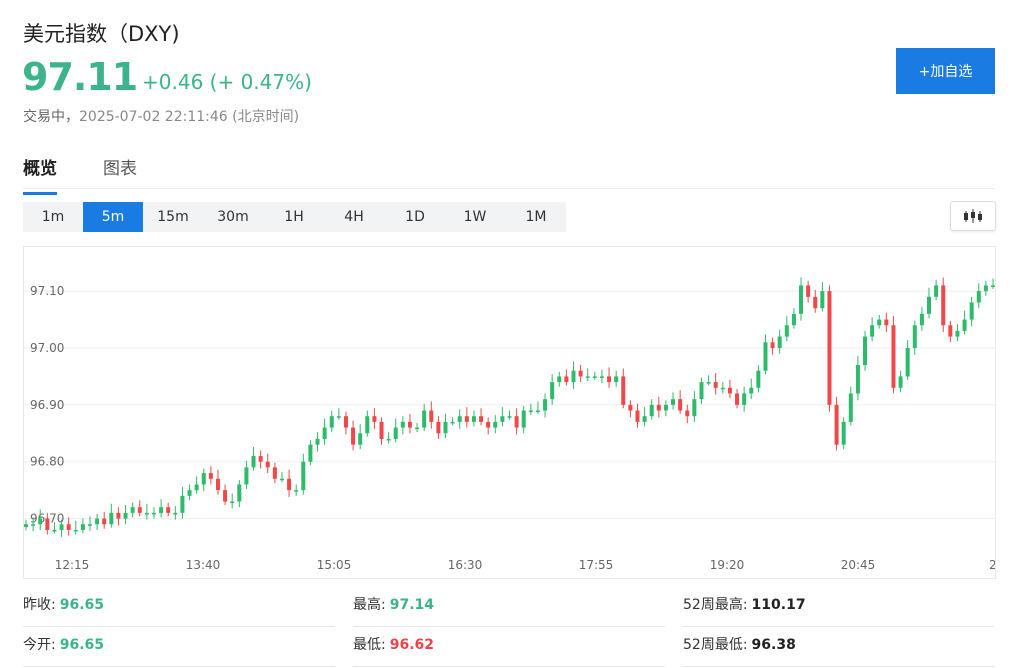 The width and height of the screenshot is (1019, 668). Describe the element at coordinates (40, 174) in the screenshot. I see `tab-overview: 概览` at that location.